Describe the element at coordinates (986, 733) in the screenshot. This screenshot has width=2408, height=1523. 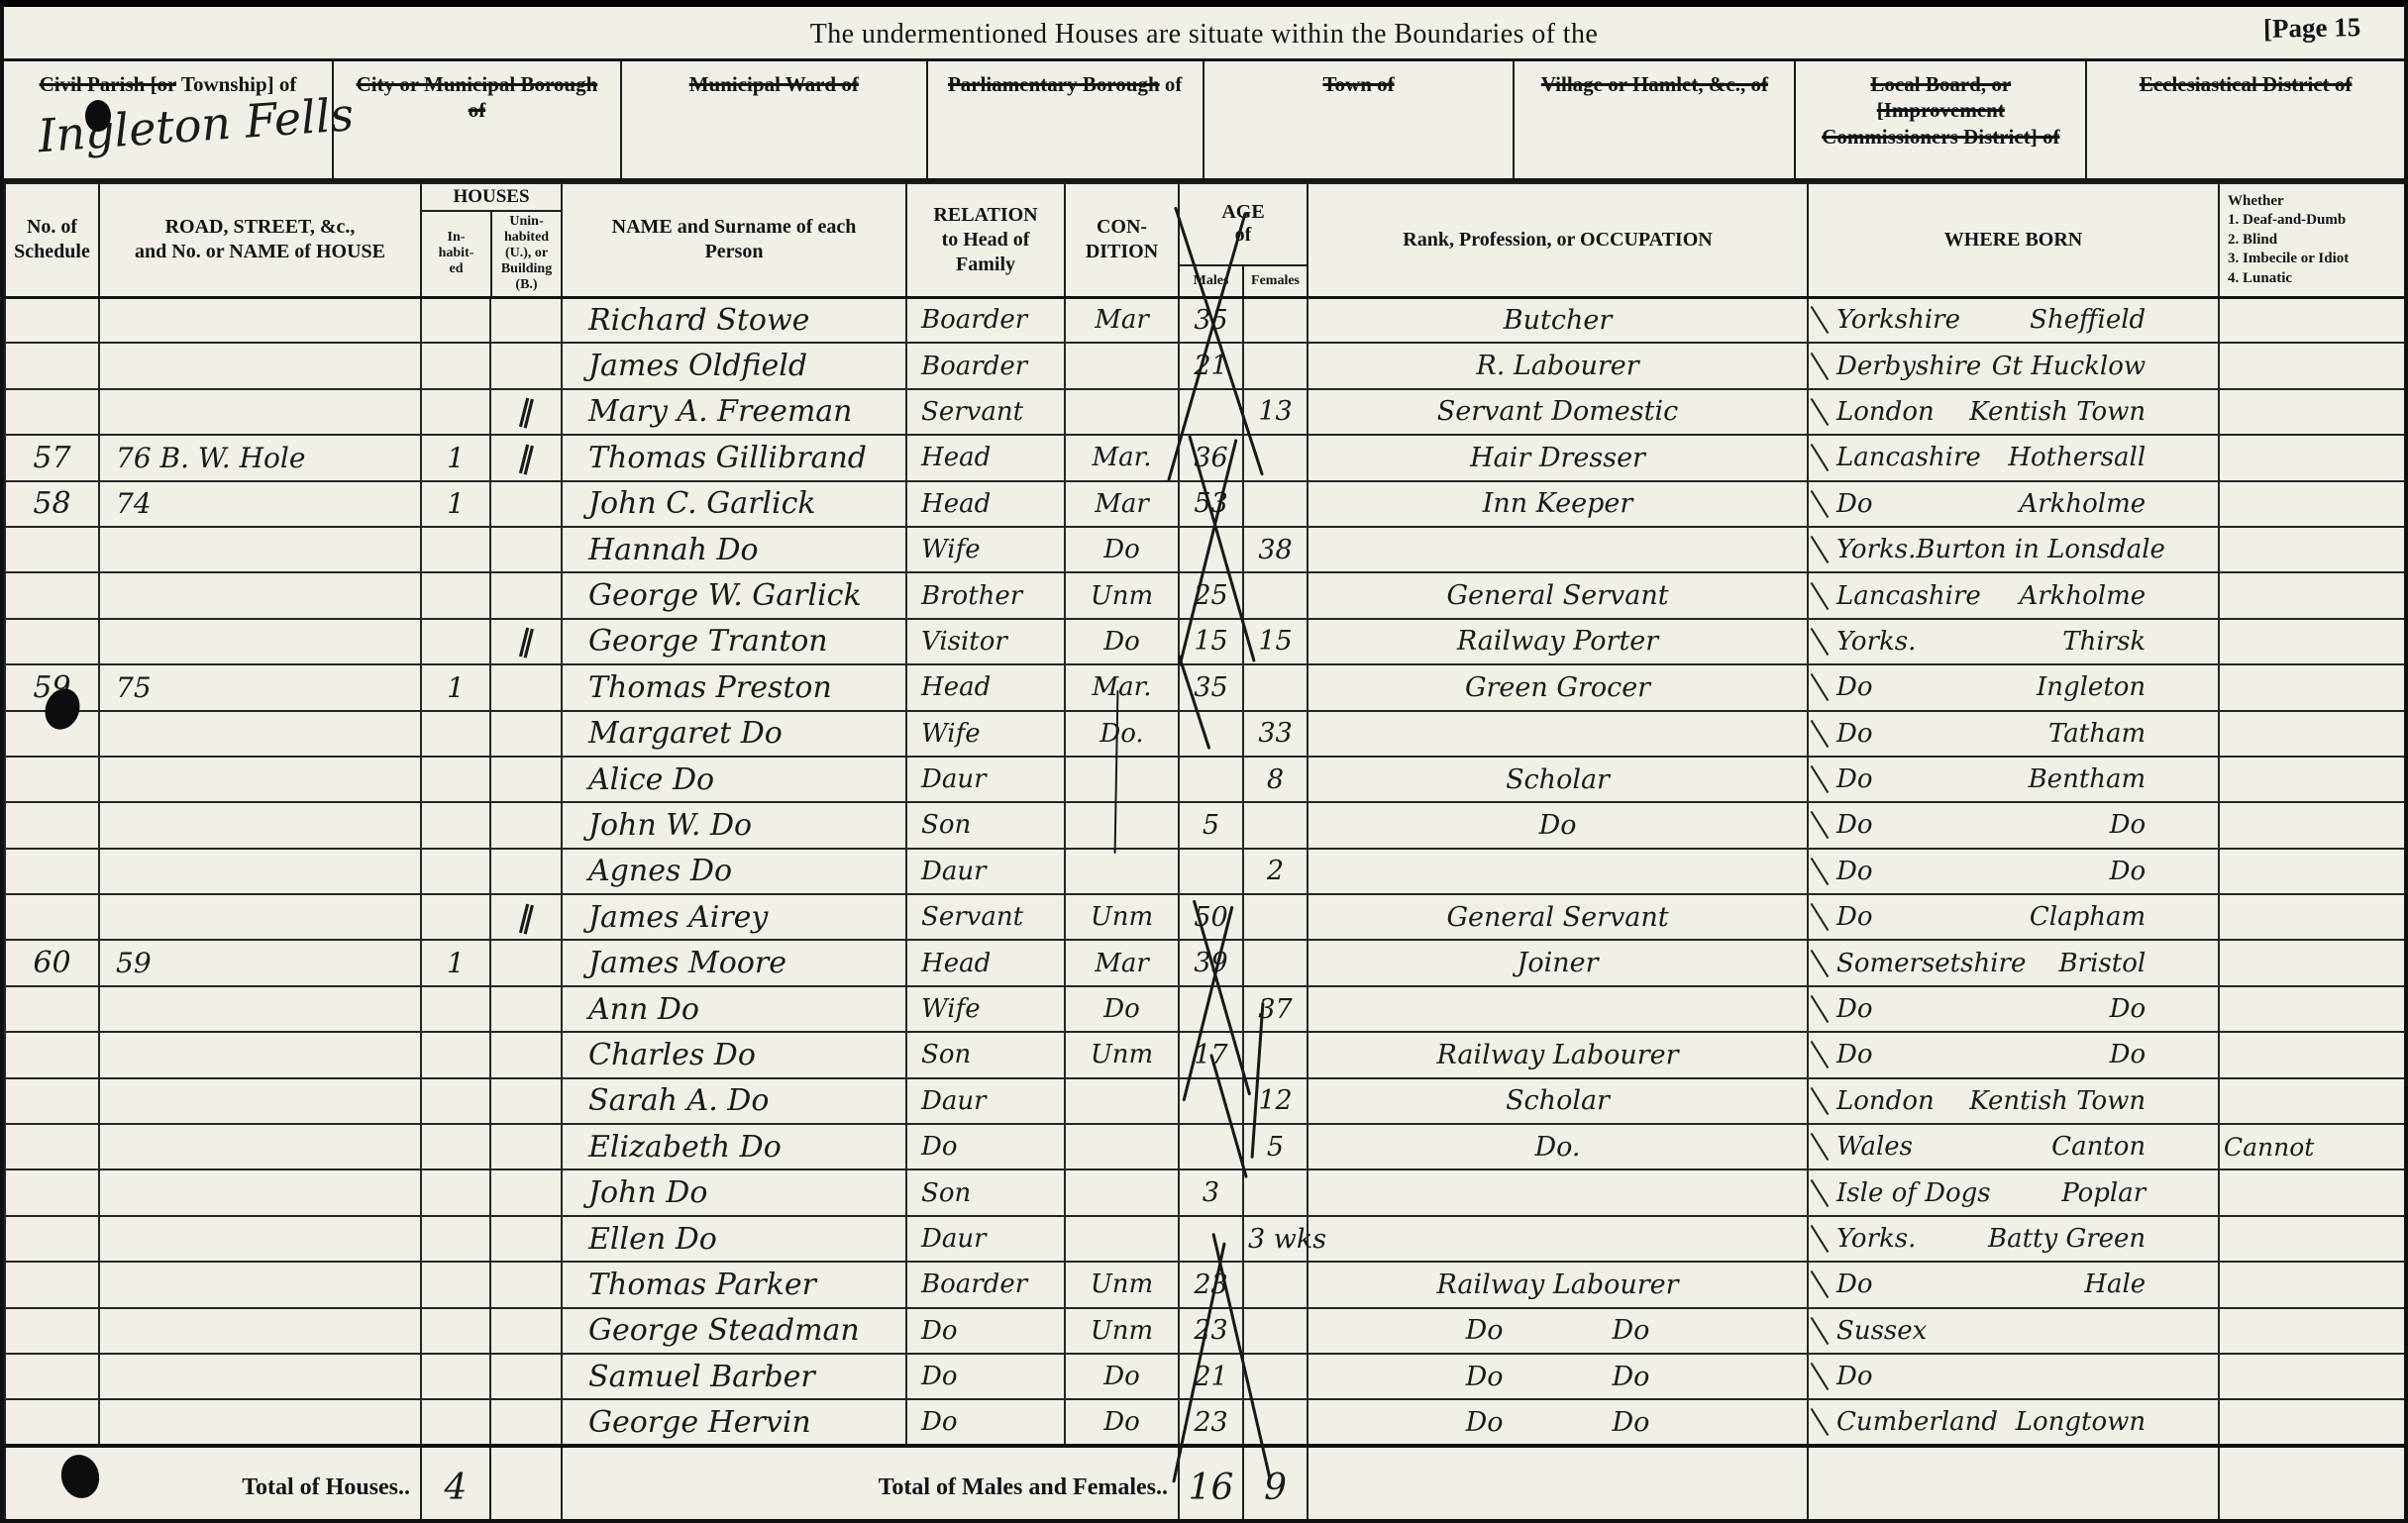
I see `cell-relation: Wife` at that location.